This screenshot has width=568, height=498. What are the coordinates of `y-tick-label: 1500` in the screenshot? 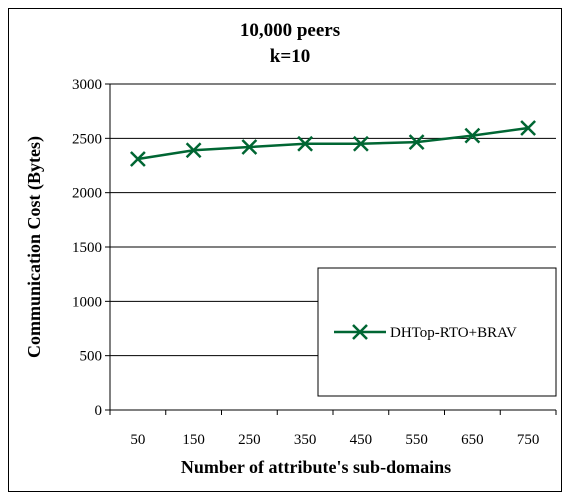 It's located at (87, 248).